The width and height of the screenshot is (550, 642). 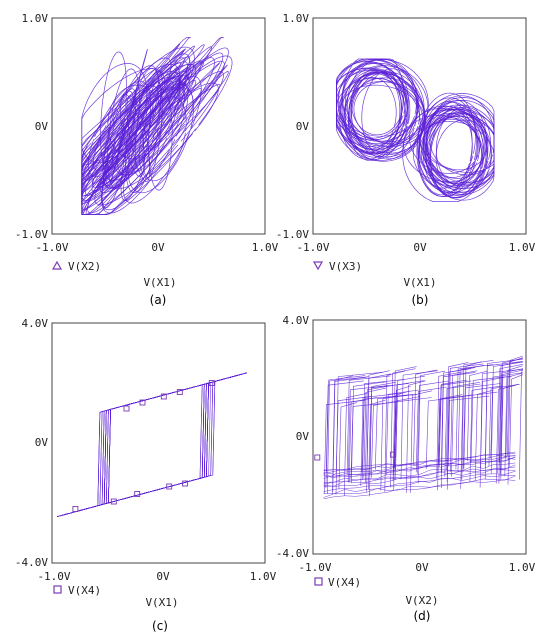 I want to click on legend-label: V(X4), so click(x=84, y=590).